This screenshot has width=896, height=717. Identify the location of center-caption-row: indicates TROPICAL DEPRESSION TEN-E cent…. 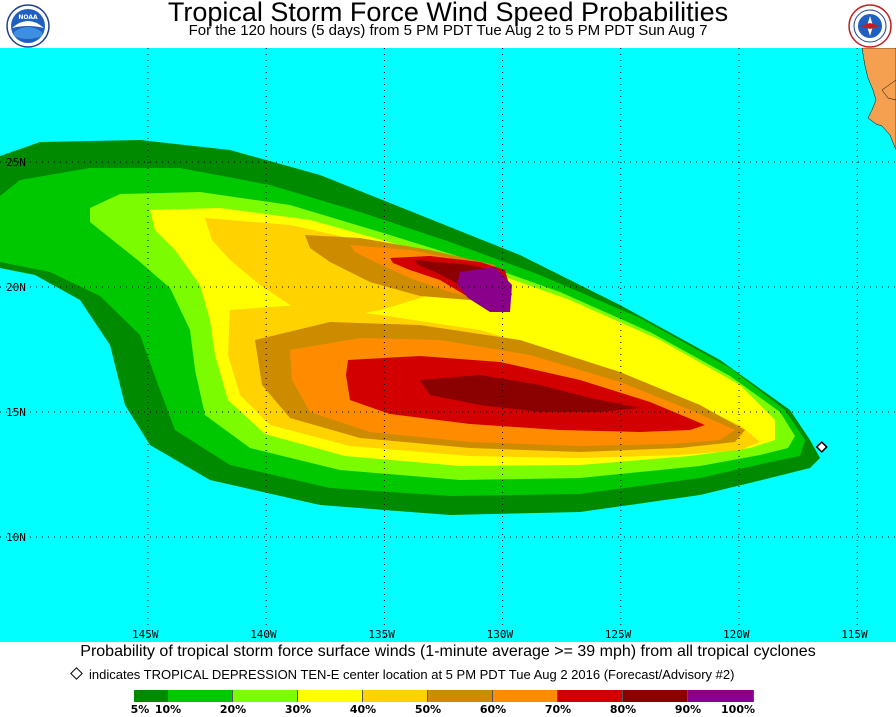
(402, 675).